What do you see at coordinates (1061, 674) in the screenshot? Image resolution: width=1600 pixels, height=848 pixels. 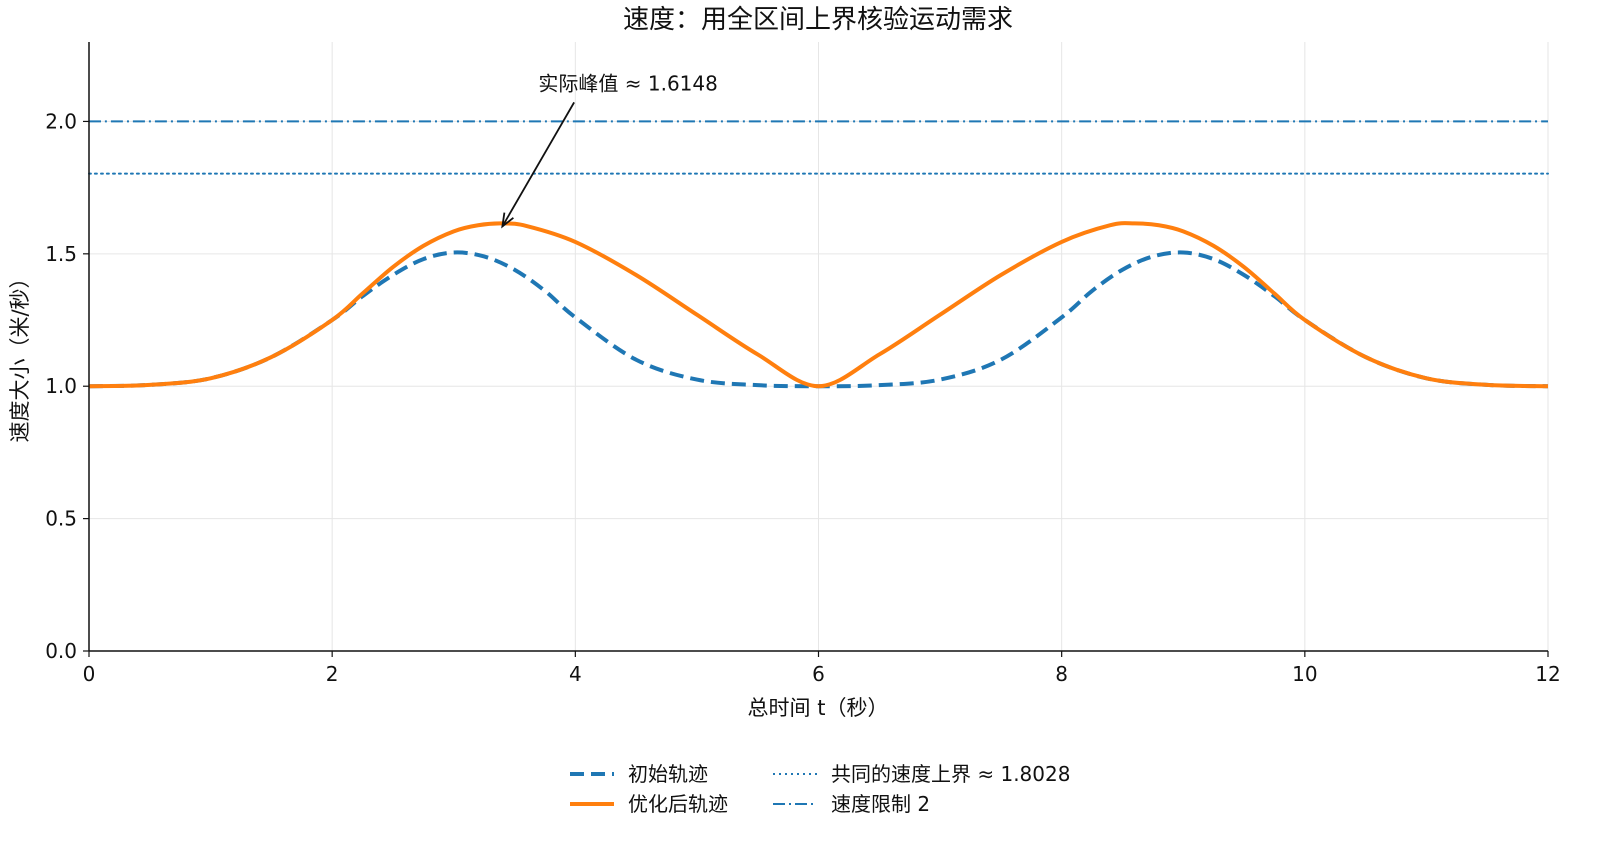 I see `x-tick-label: 8` at bounding box center [1061, 674].